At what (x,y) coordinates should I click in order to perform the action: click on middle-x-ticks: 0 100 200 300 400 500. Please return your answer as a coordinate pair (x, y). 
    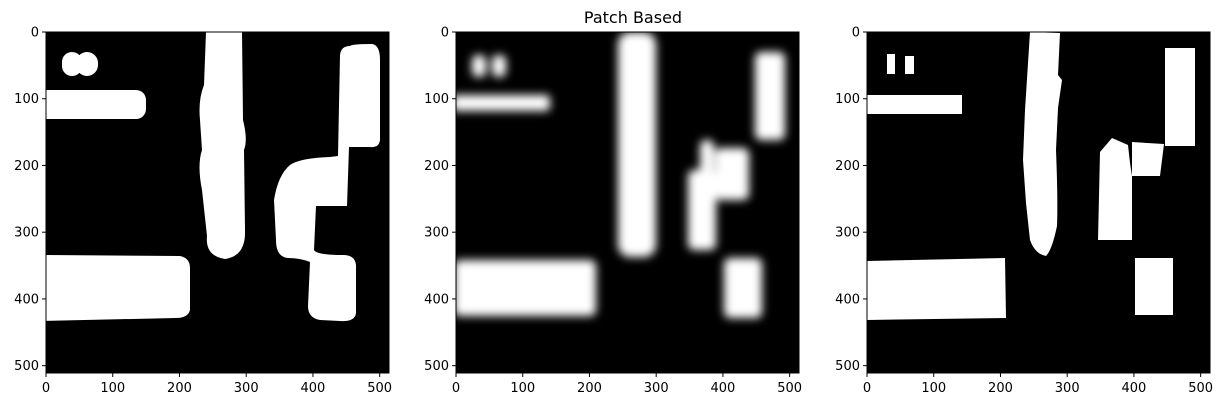
    Looking at the image, I should click on (627, 384).